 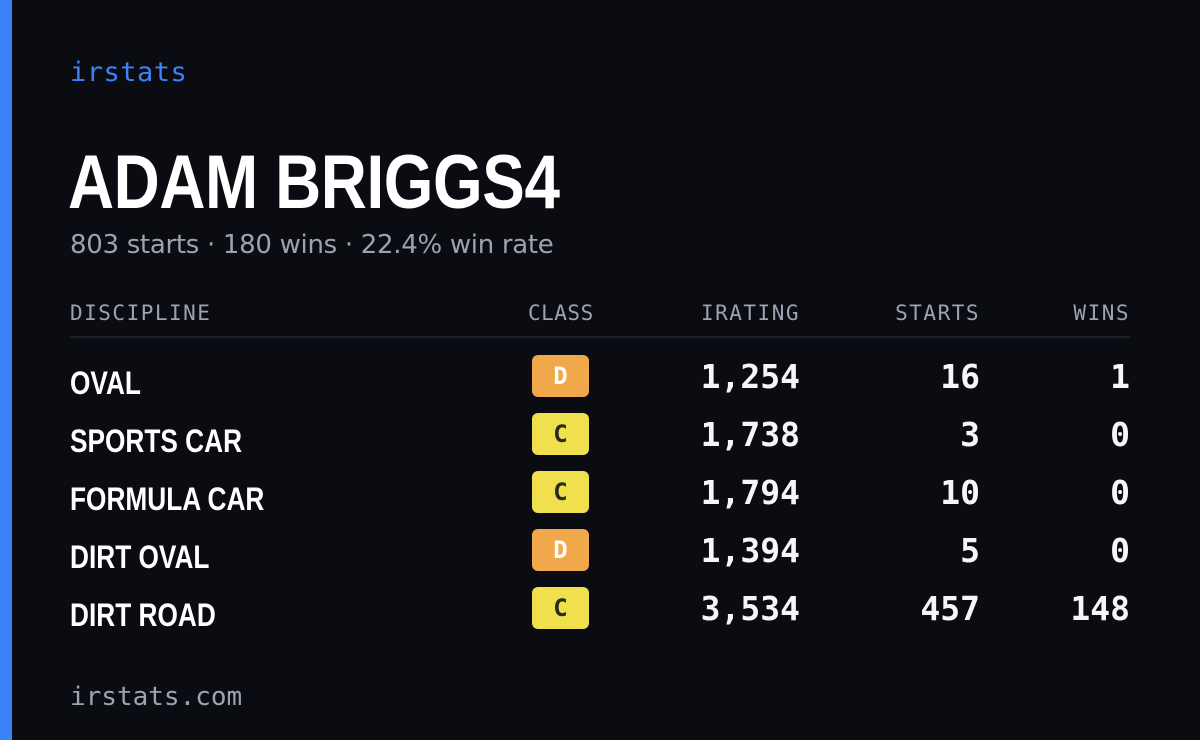 I want to click on header-irating: IRATING, so click(x=750, y=313).